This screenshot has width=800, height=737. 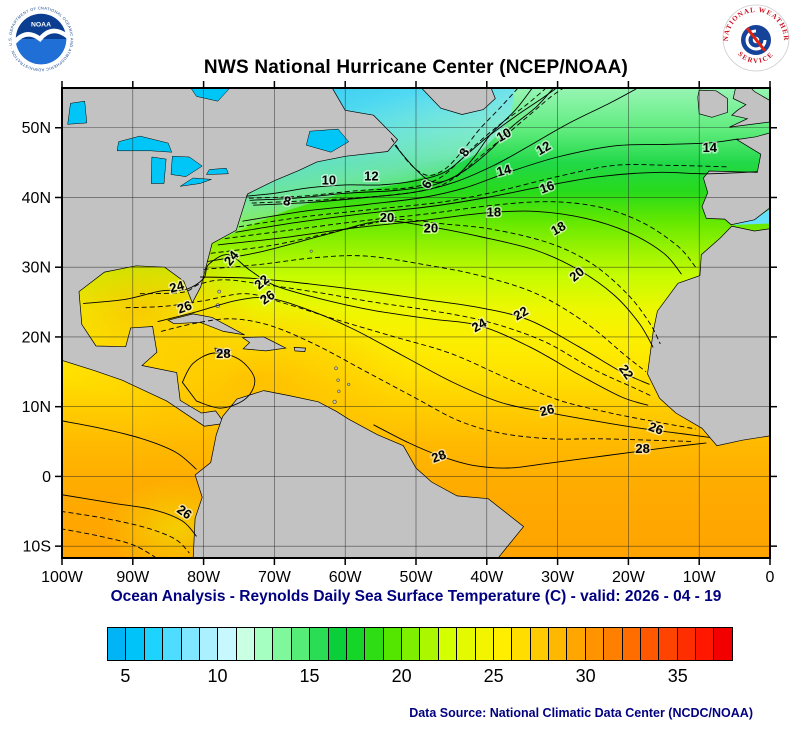 I want to click on isotherm-line-9c, so click(x=408, y=146).